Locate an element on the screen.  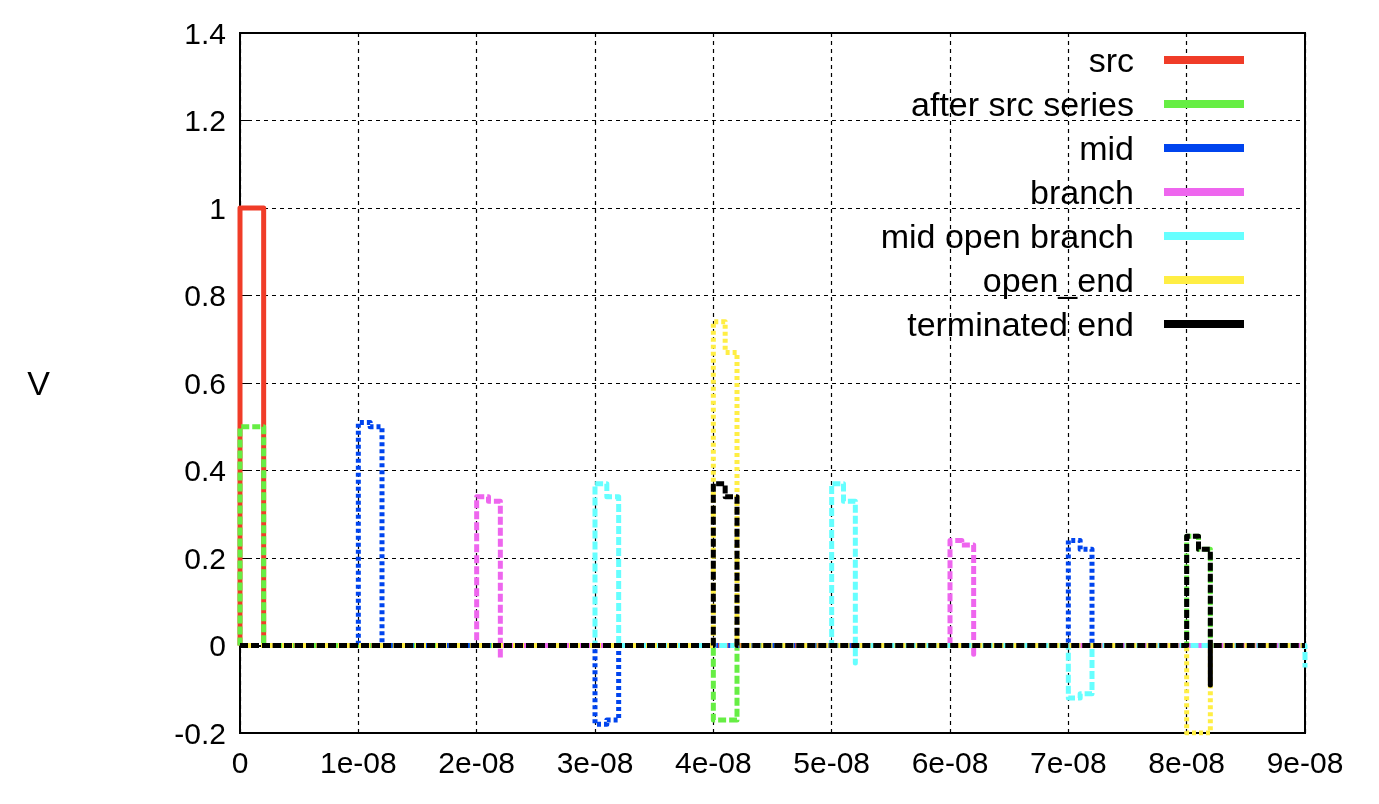
legend-label: terminated end is located at coordinates (1020, 324).